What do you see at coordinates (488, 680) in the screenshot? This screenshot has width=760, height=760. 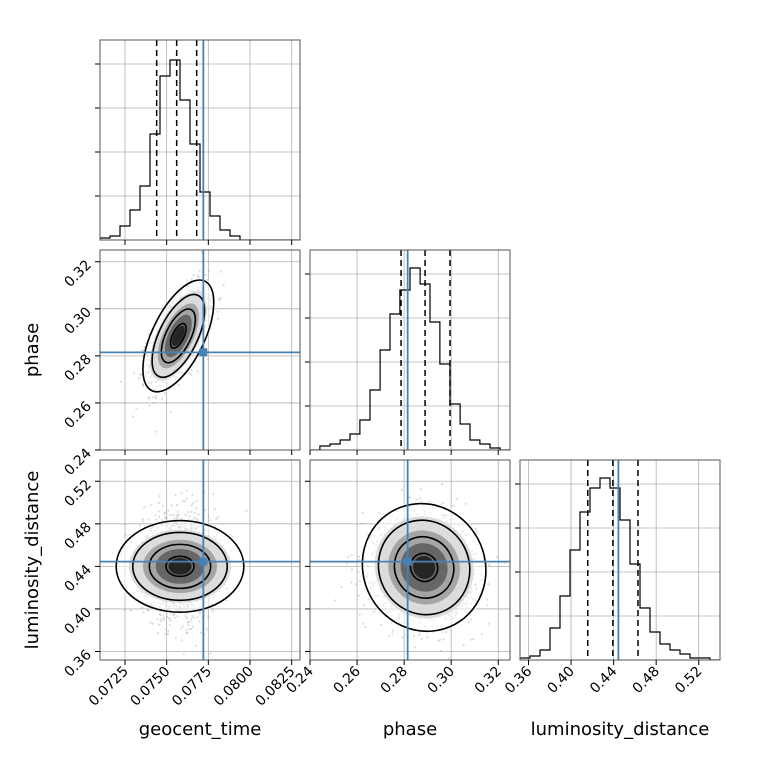 I see `x-tick-label-phase: 0.32` at bounding box center [488, 680].